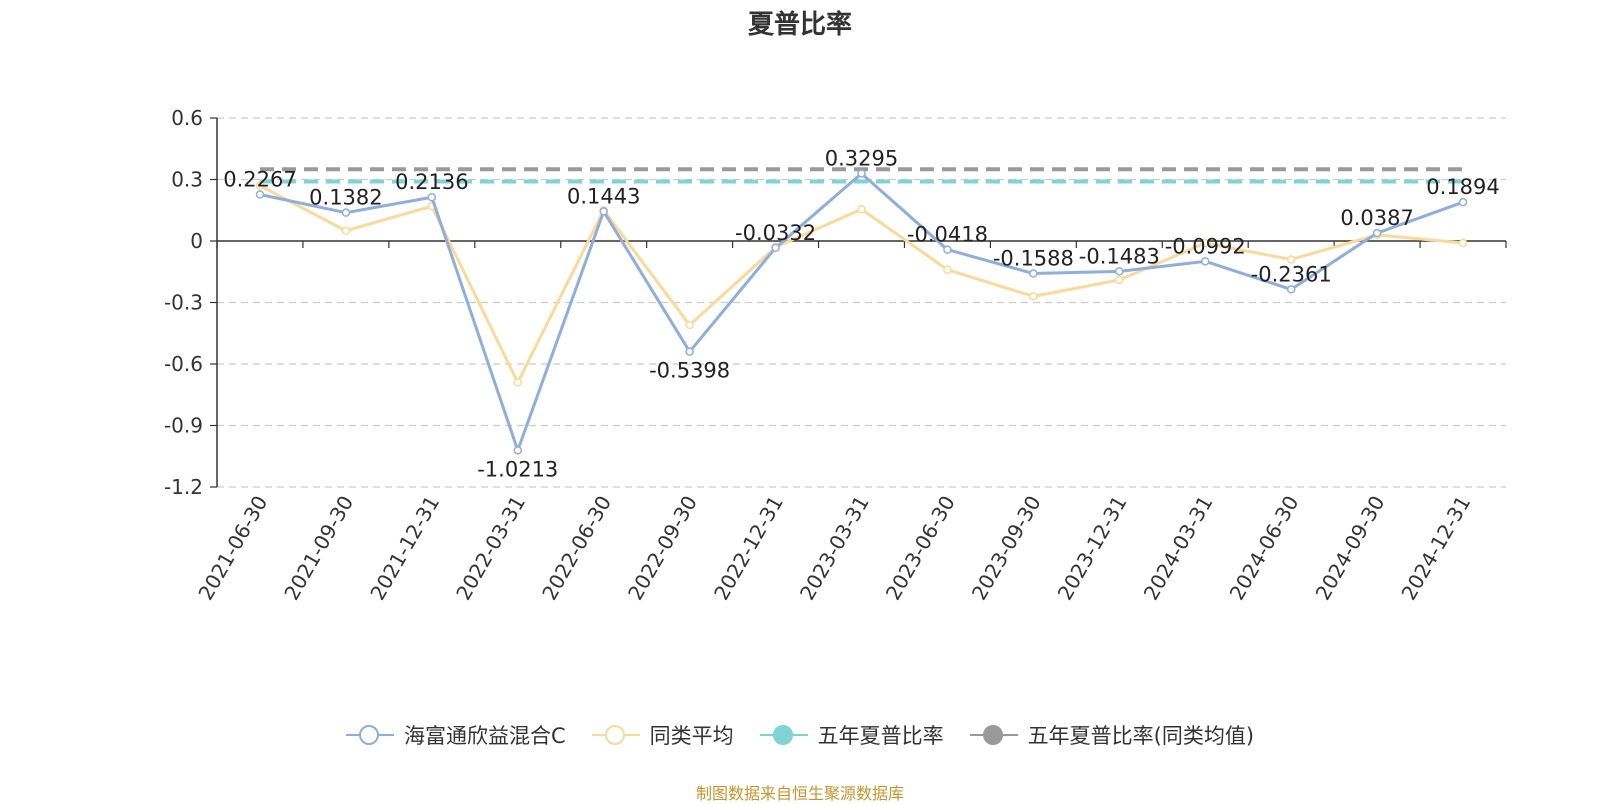 Image resolution: width=1600 pixels, height=804 pixels. Describe the element at coordinates (783, 735) in the screenshot. I see `legend-five-year-line-icon` at that location.